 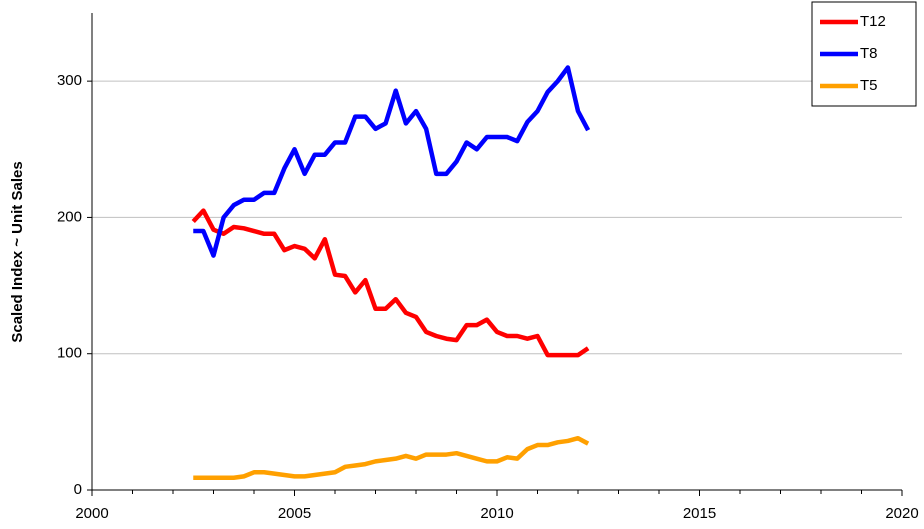 I want to click on x-tick-label: 2020, so click(x=901, y=513).